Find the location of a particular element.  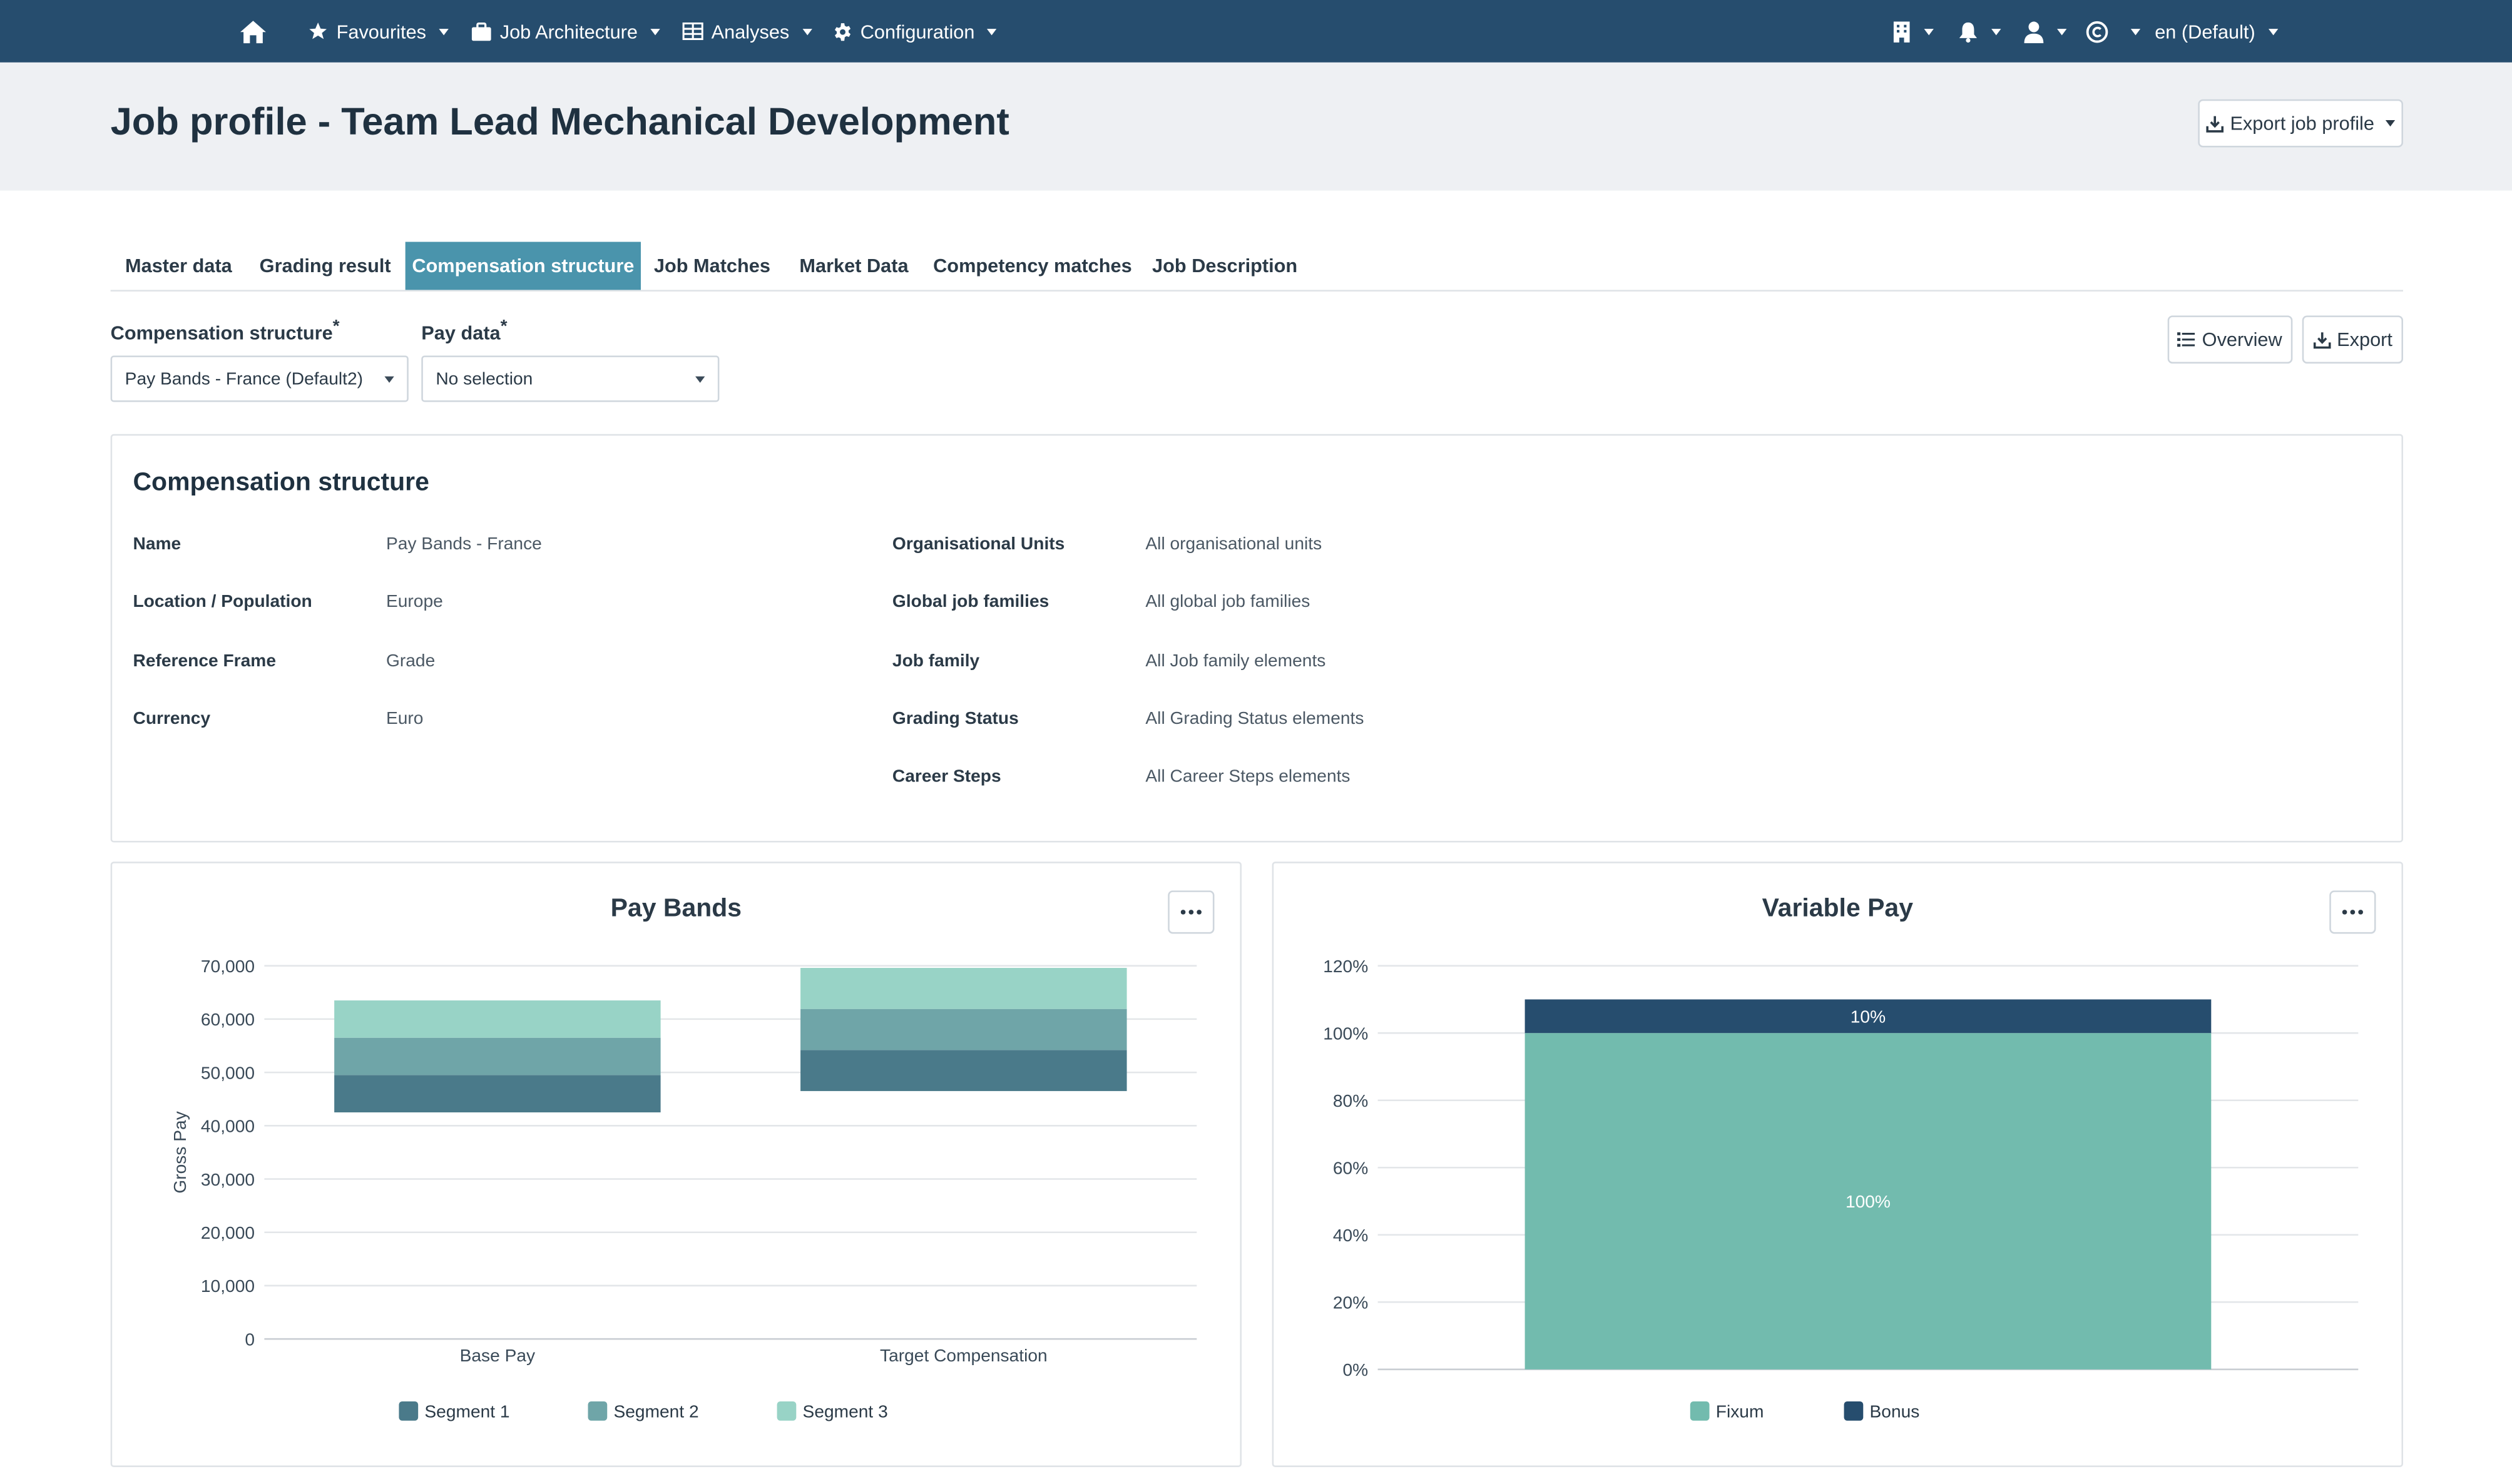

user-icon is located at coordinates (2034, 32).